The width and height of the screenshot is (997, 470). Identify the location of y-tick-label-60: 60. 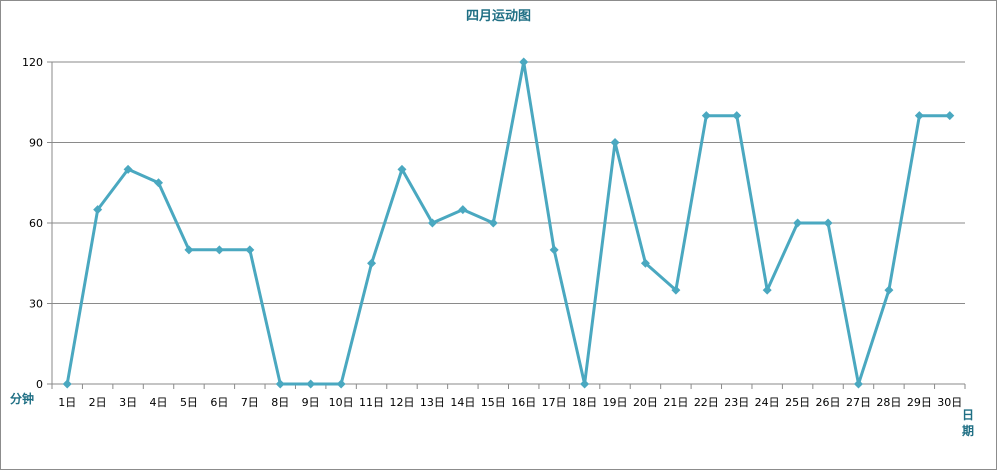
(36, 223).